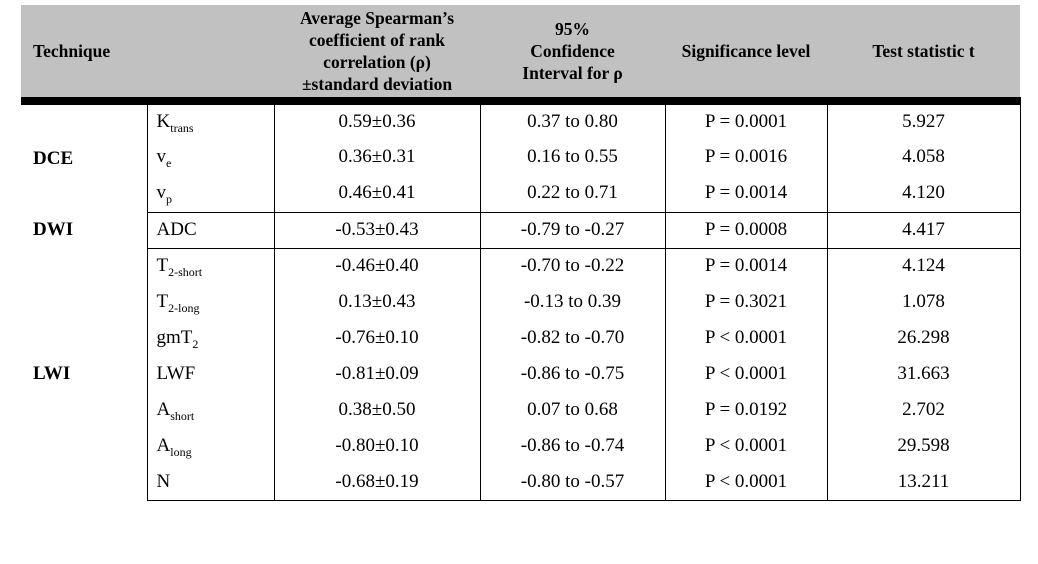 The height and width of the screenshot is (564, 1038). What do you see at coordinates (746, 156) in the screenshot?
I see `significance-cell: P = 0.0016` at bounding box center [746, 156].